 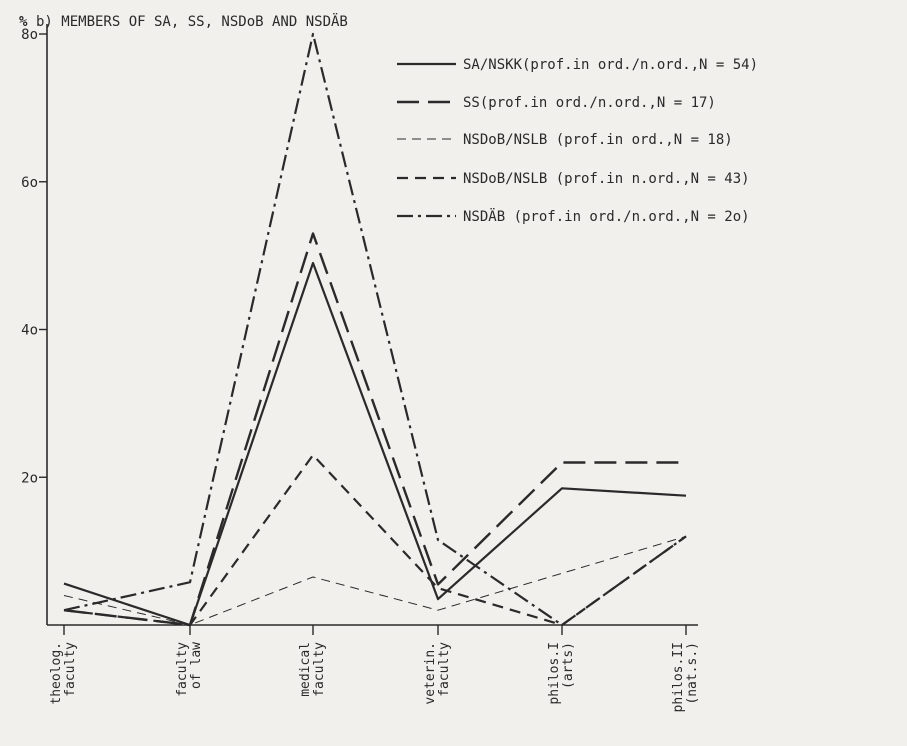 I want to click on x-tick-label: philos.II, so click(x=678, y=677).